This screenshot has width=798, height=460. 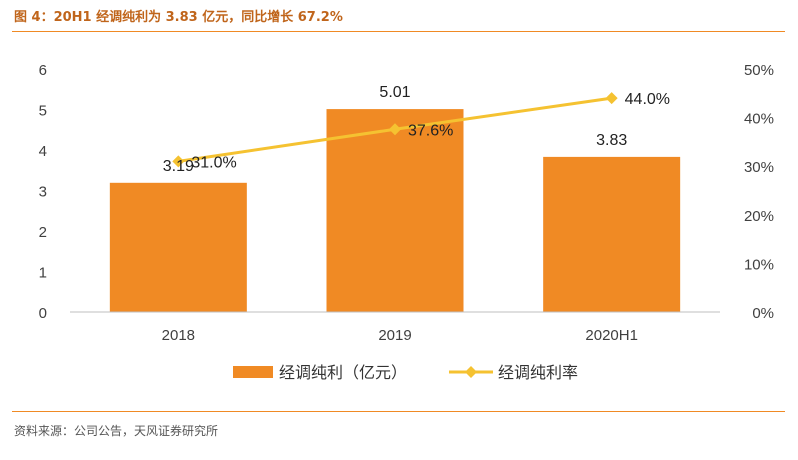 I want to click on y-left-tick: 2, so click(x=43, y=232).